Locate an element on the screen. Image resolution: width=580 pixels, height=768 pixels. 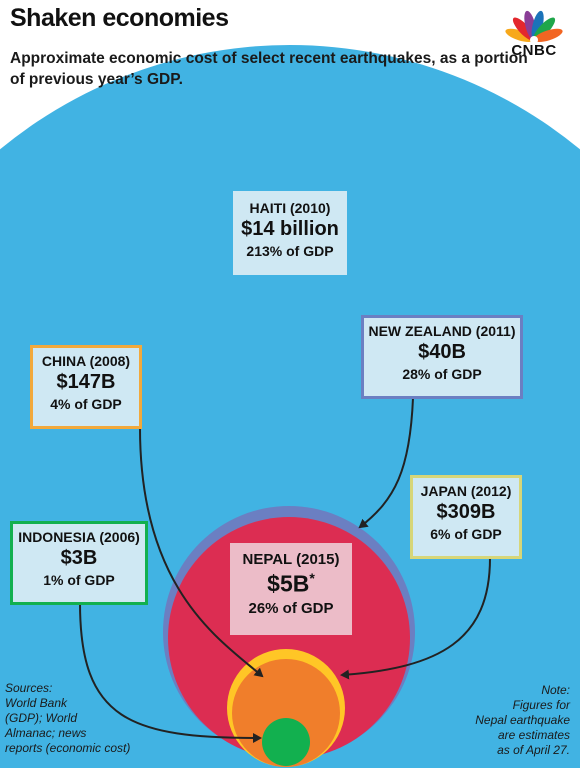
label-haiti-cost: $14 billion is located at coordinates (290, 229).